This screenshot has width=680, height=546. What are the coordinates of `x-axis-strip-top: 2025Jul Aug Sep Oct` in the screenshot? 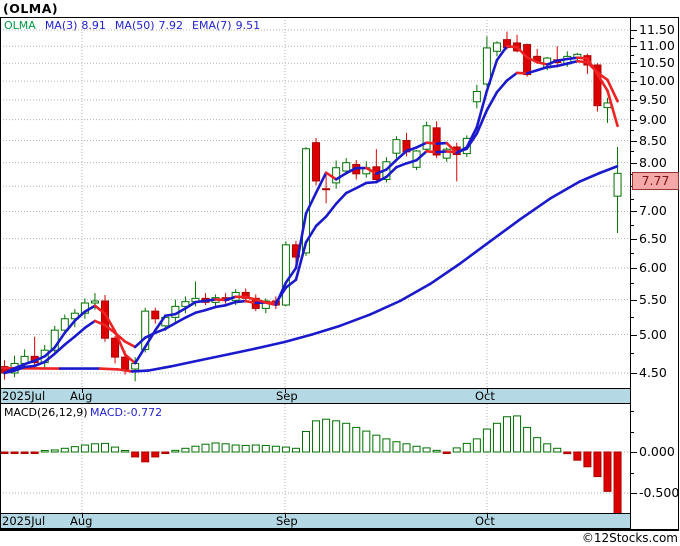 It's located at (315, 396).